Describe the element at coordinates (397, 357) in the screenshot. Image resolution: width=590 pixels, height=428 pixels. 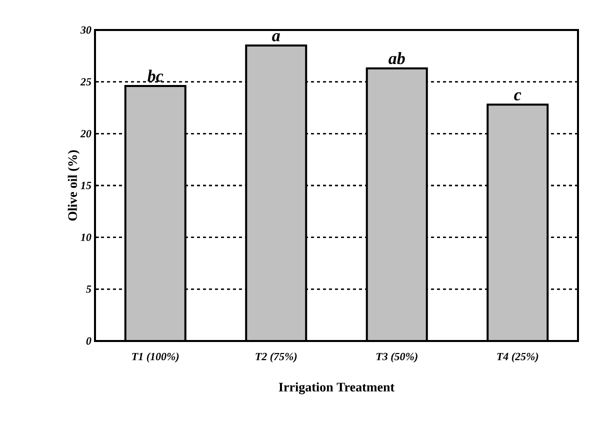
I see `x-tick-label: T3 (50%)` at that location.